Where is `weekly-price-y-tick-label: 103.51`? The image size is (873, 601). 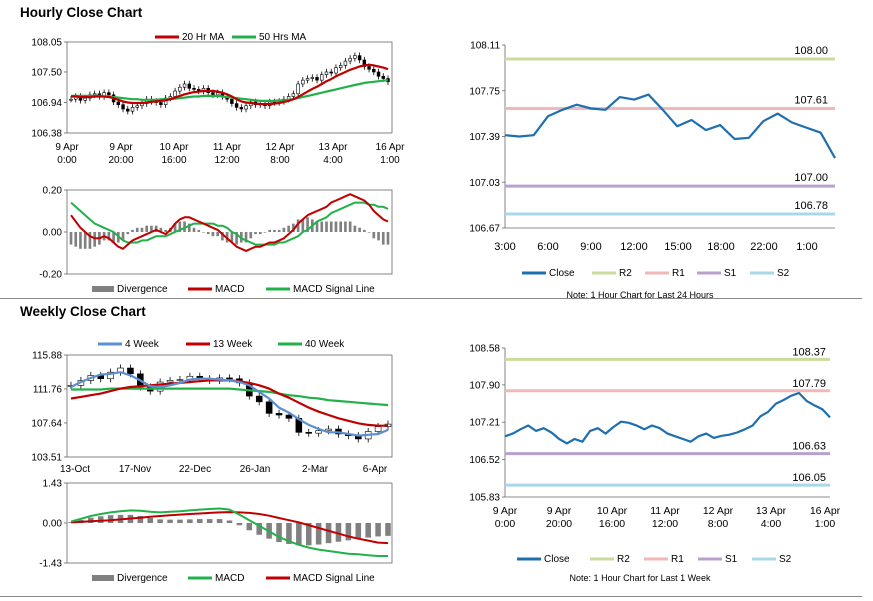
weekly-price-y-tick-label: 103.51 is located at coordinates (46, 458).